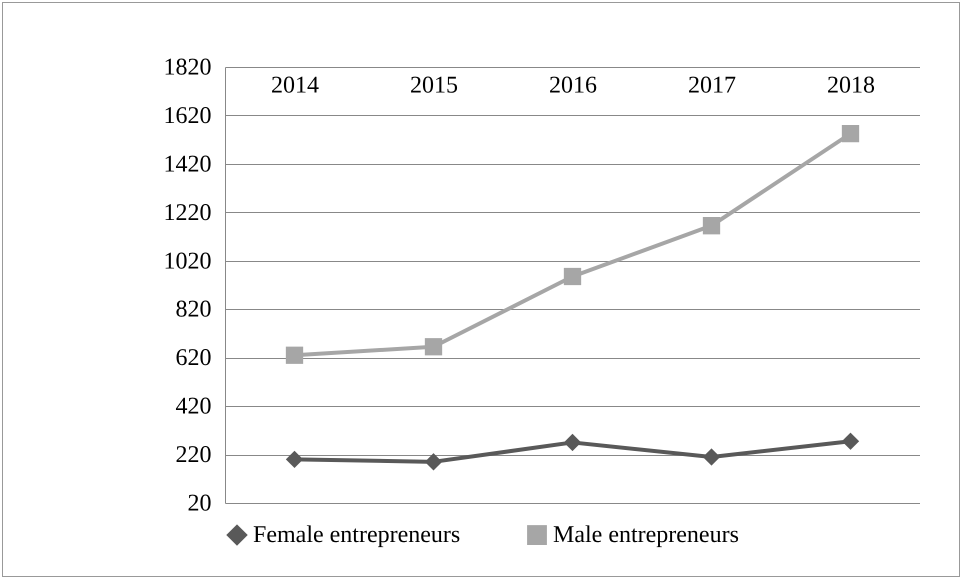  Describe the element at coordinates (188, 115) in the screenshot. I see `y-tick-label: 1620` at that location.